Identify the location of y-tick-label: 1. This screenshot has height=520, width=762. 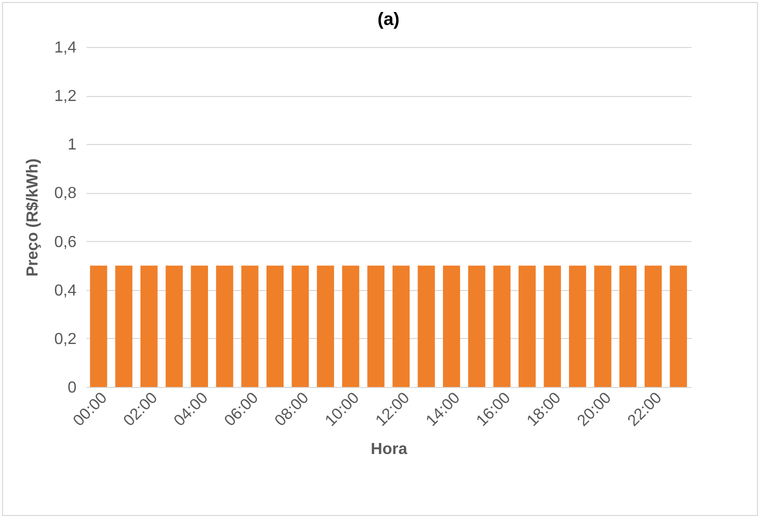
(72, 145).